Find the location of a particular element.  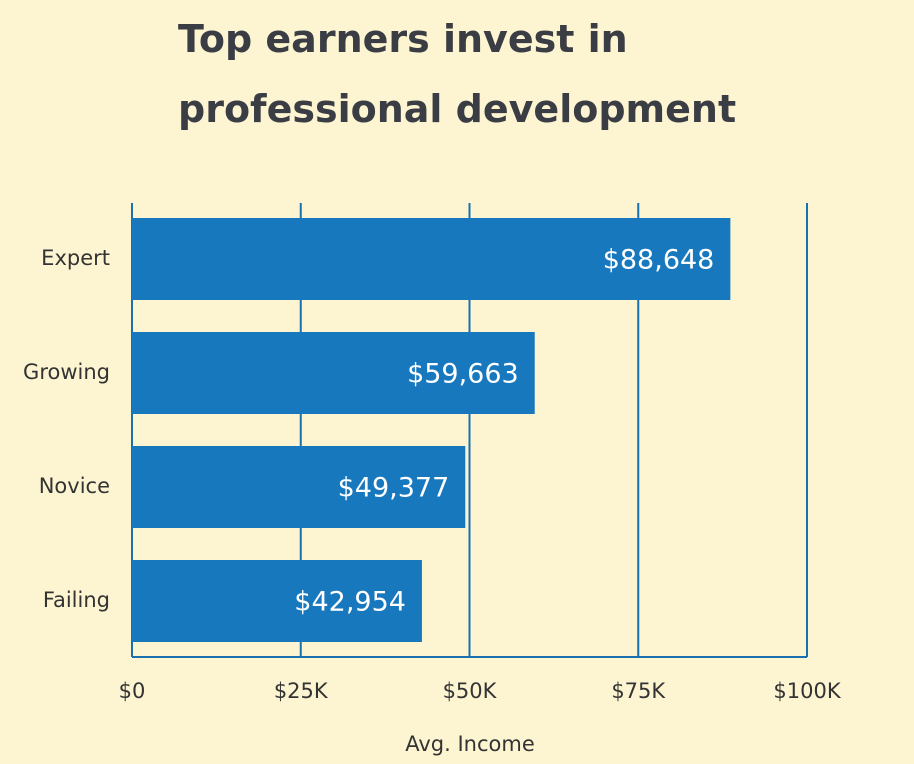

category-label: Growing is located at coordinates (66, 372).